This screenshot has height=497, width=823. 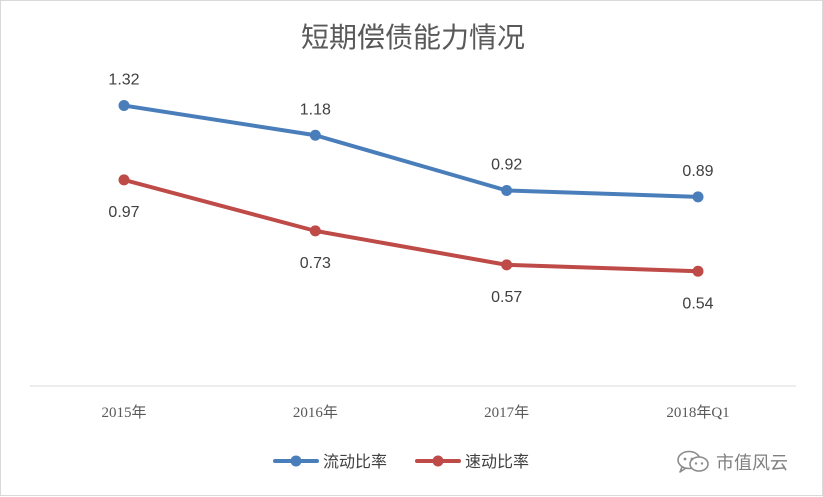 I want to click on x-tick-label: 2016年, so click(x=315, y=412).